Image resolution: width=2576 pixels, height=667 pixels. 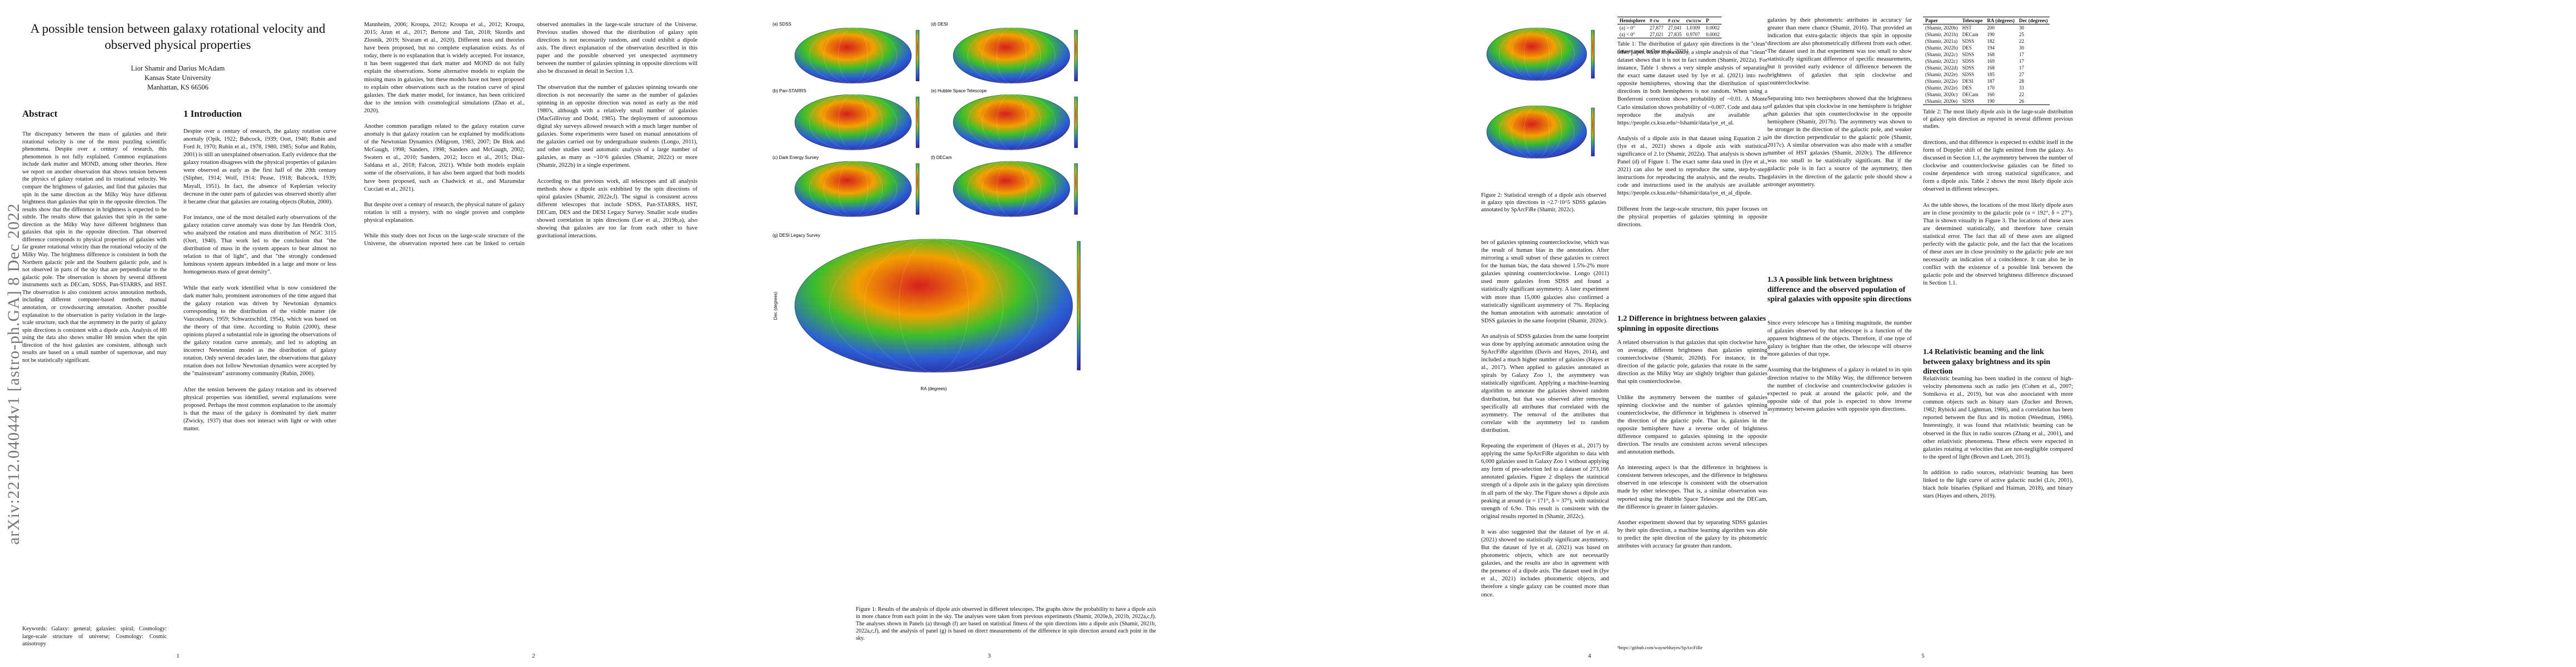 I want to click on table-2-cell: 33, so click(x=2021, y=88).